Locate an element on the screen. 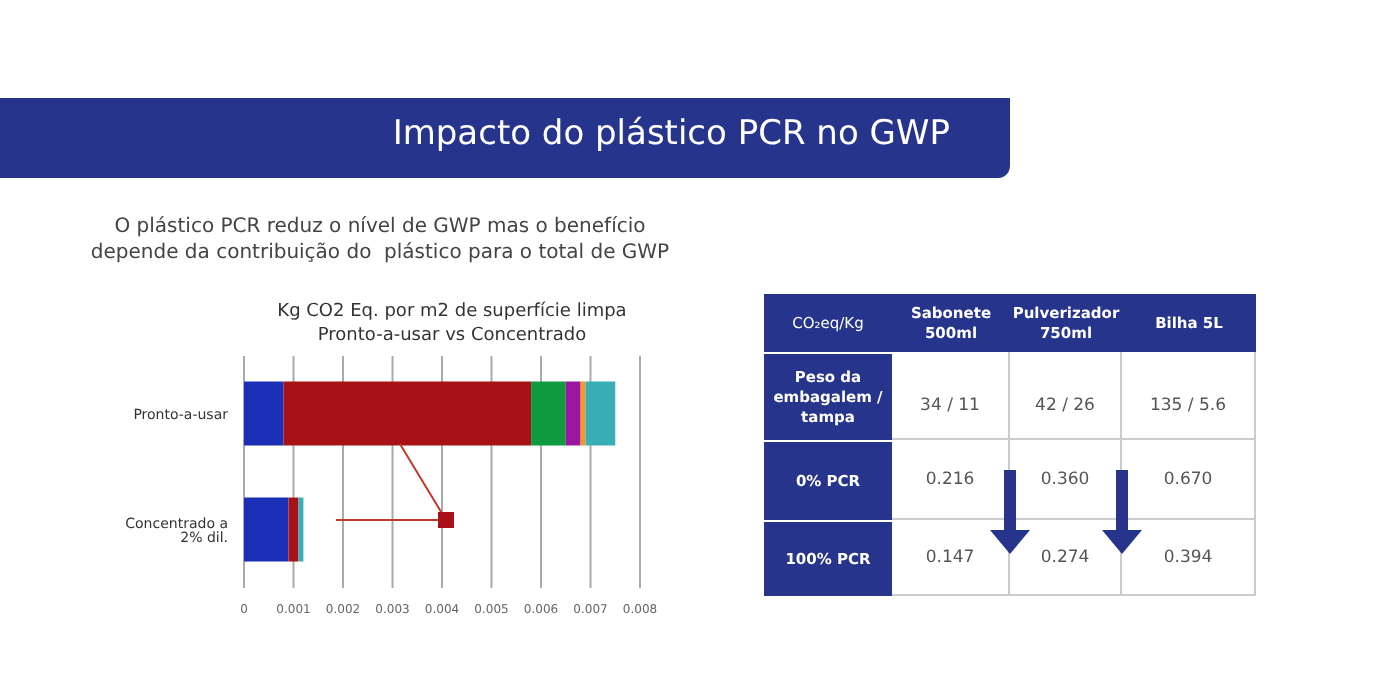  text: 0.360 is located at coordinates (1065, 480).